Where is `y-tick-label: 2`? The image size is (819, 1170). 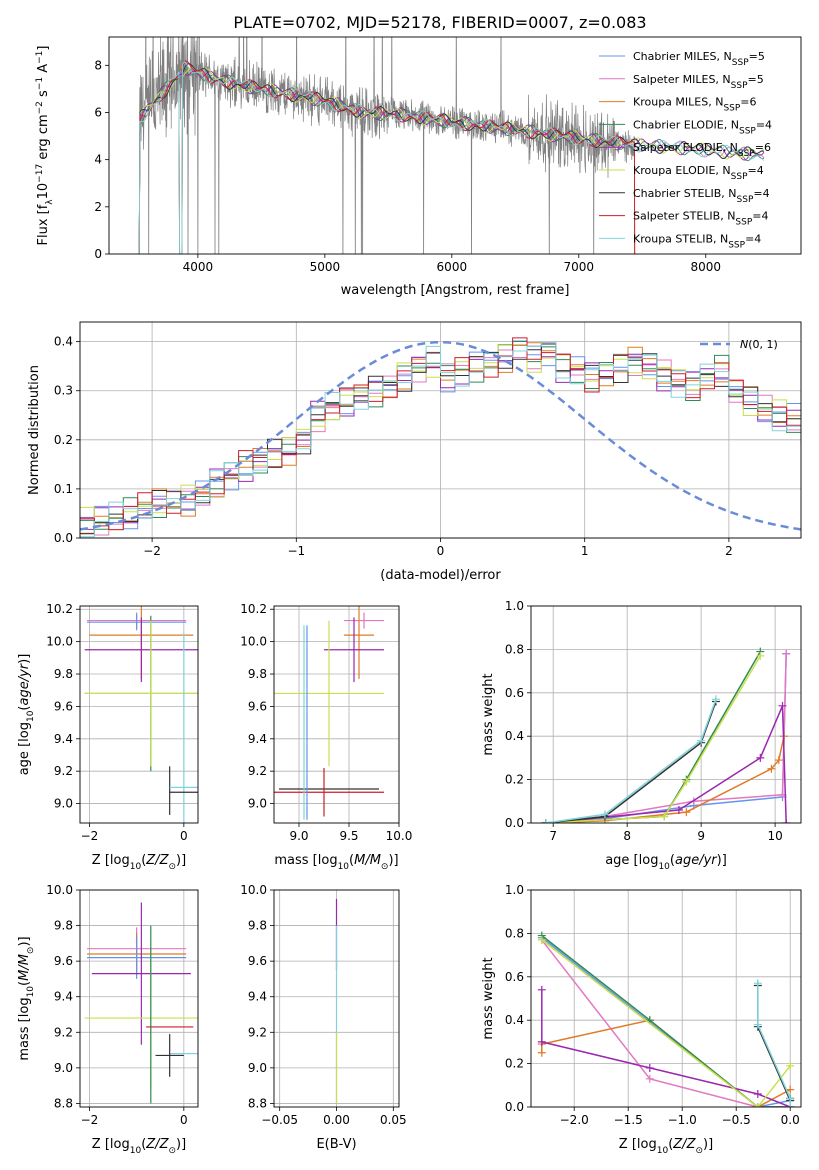 y-tick-label: 2 is located at coordinates (98, 207).